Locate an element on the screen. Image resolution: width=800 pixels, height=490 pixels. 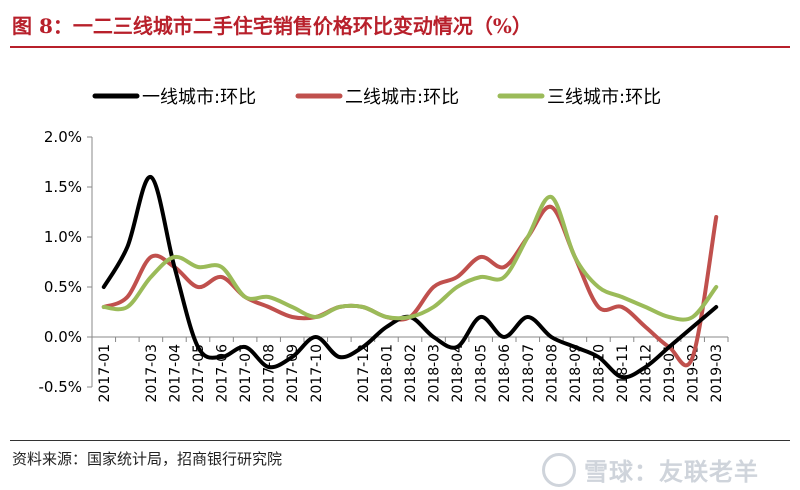
x-tick-label: 2018-08 is located at coordinates (552, 373).